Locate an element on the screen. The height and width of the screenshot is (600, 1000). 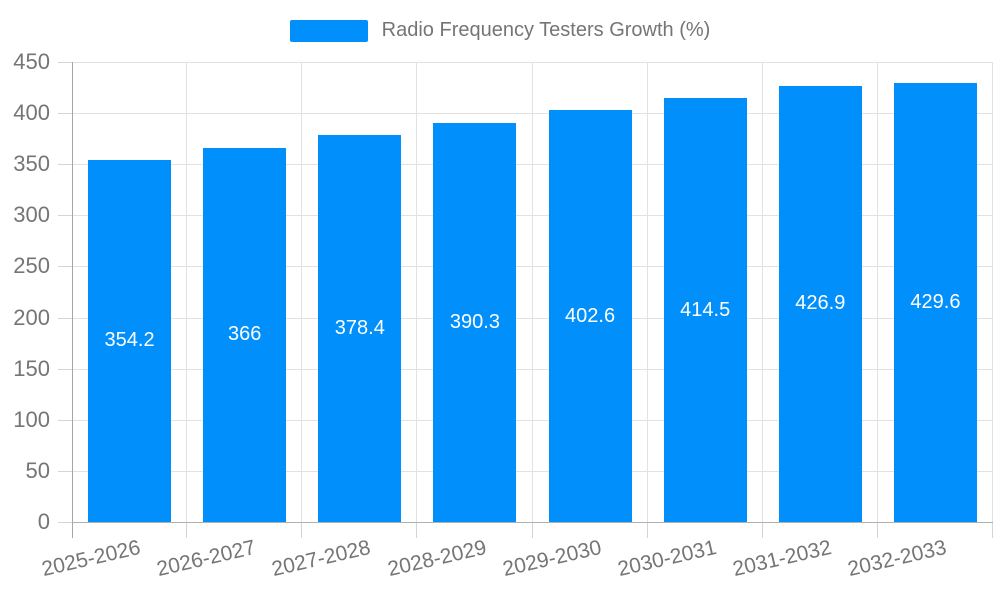
x-axis-tick-label: 2032-2033 is located at coordinates (897, 559).